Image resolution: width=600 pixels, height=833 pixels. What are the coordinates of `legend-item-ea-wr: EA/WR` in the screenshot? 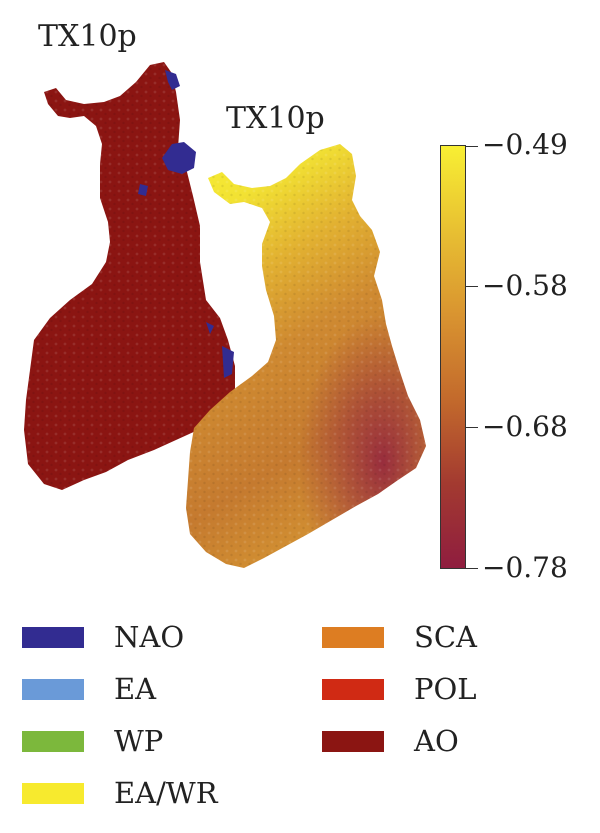 It's located at (120, 793).